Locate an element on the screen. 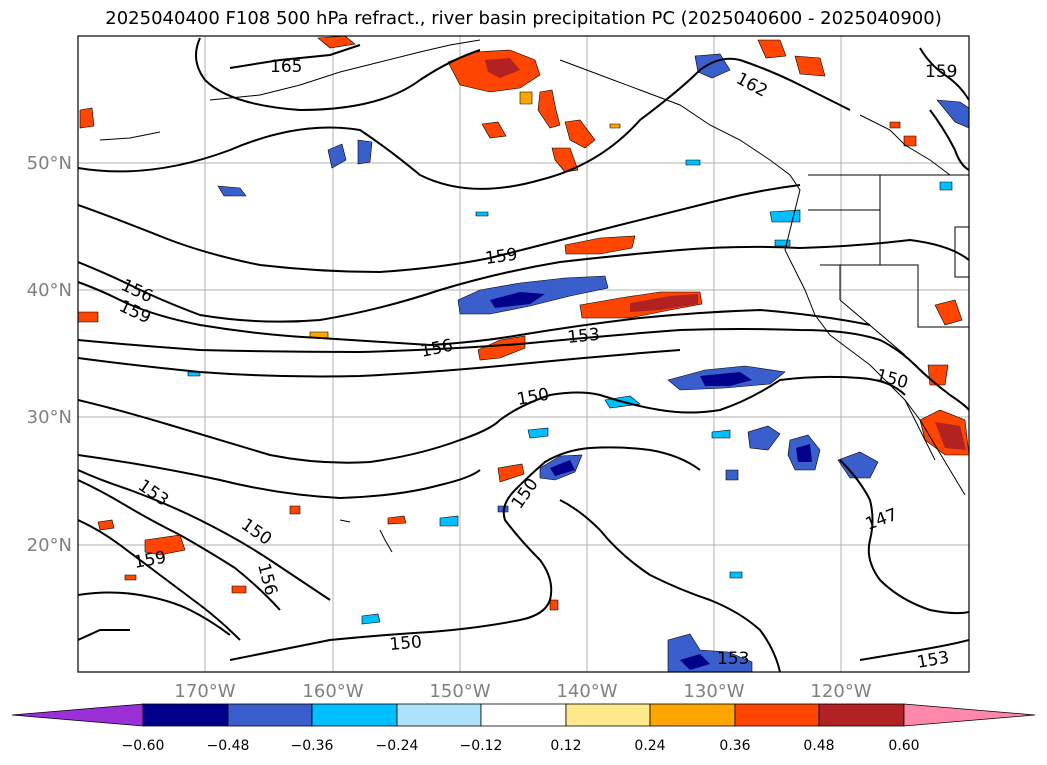 This screenshot has height=765, width=1047. colorbar-extend-high is located at coordinates (969, 715).